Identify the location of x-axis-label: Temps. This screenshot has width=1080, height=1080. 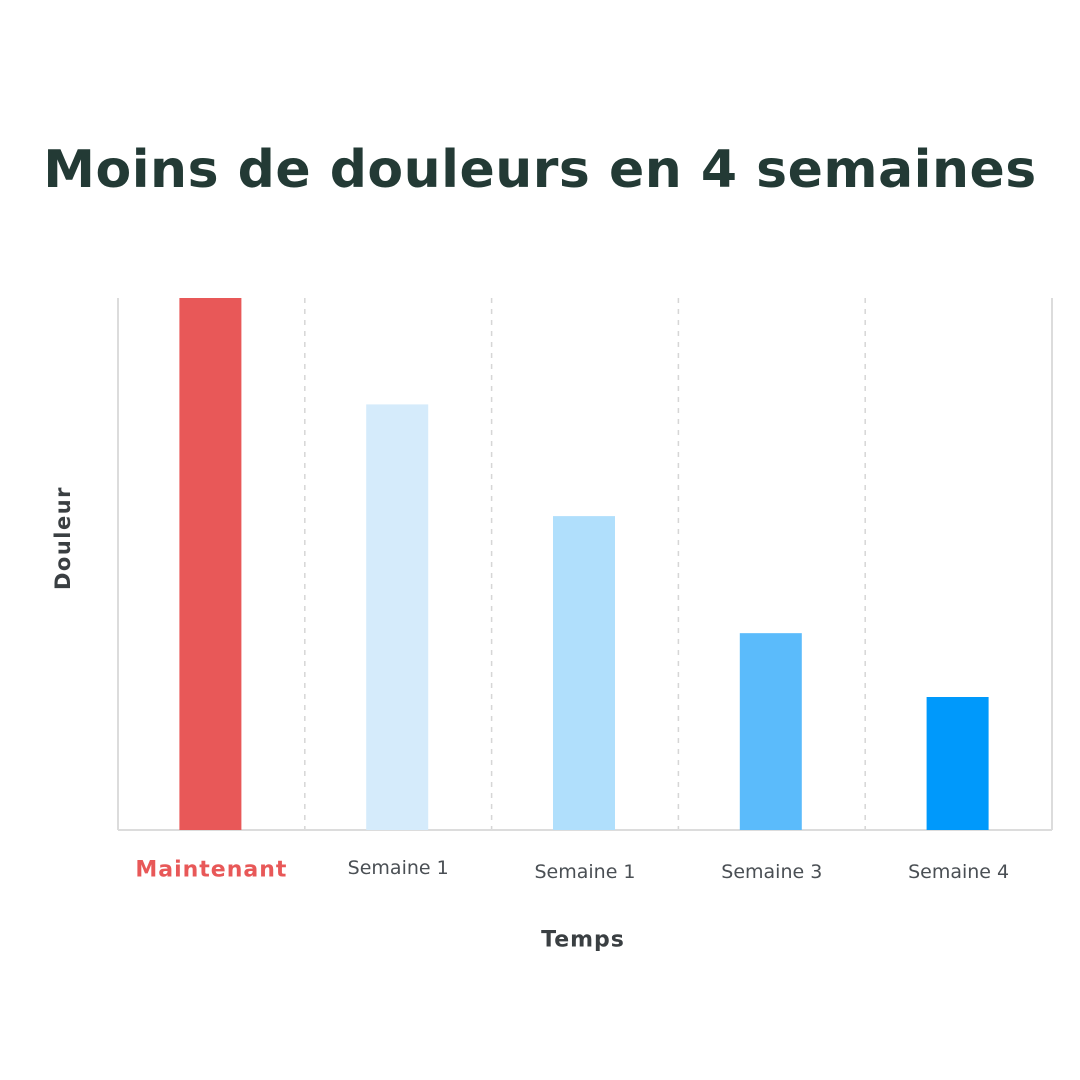
(583, 940).